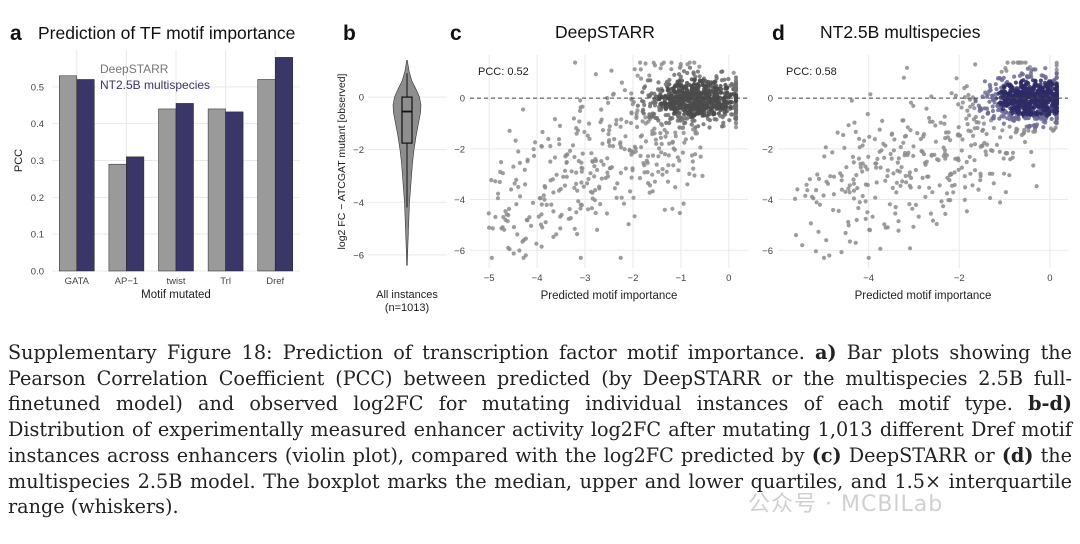 The image size is (1080, 544). Describe the element at coordinates (225, 281) in the screenshot. I see `x-tick-label: Trl` at that location.